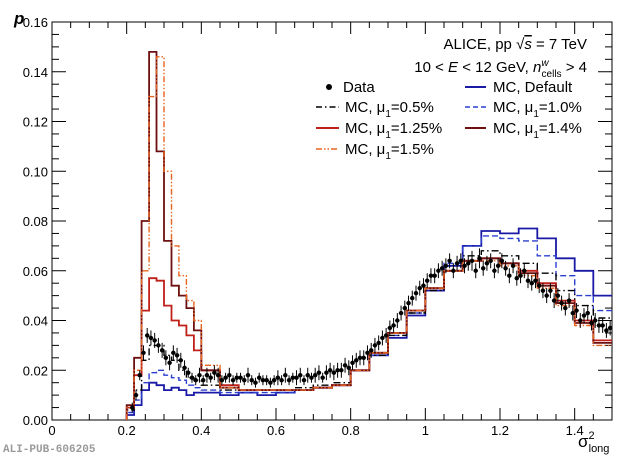 The image size is (620, 457). I want to click on y-tick-label: 0.16, so click(35, 22).